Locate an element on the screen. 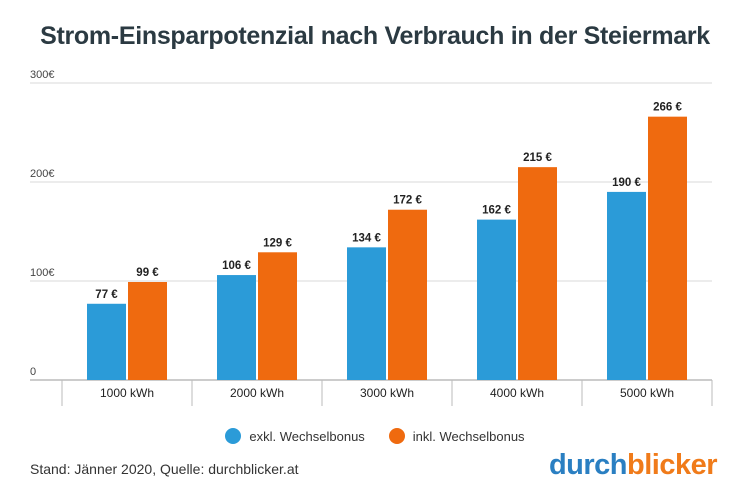 The width and height of the screenshot is (750, 500). brand-part-1: durch is located at coordinates (588, 465).